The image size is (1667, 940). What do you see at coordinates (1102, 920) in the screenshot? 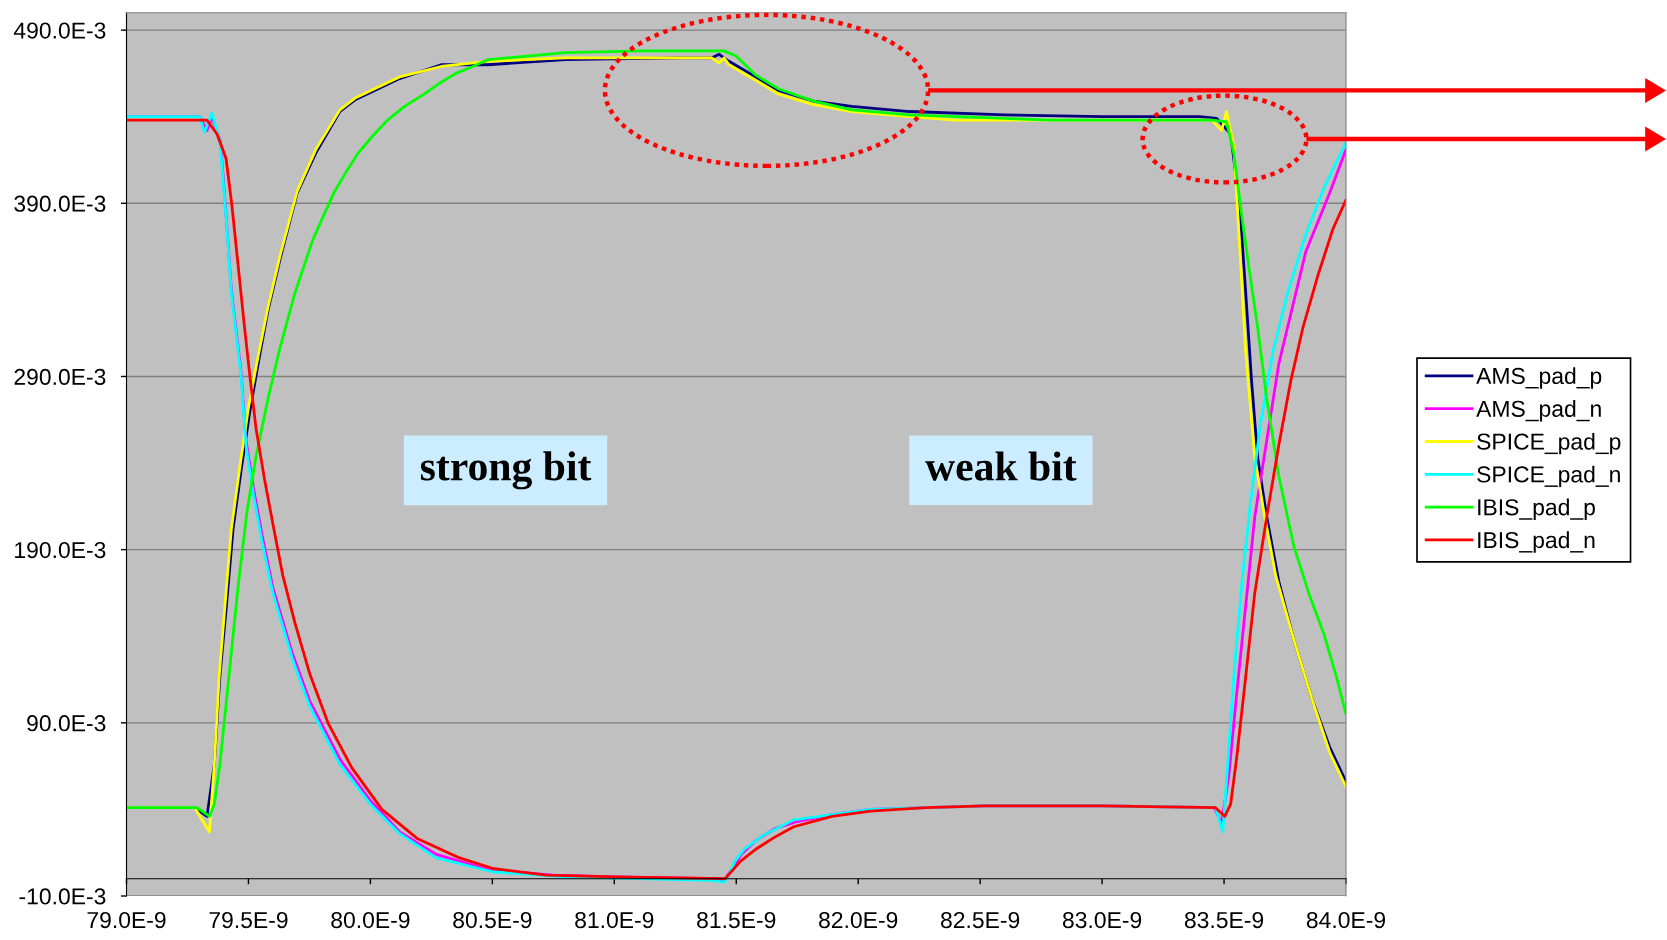
I see `x-tick-label: 83.0E-9` at bounding box center [1102, 920].